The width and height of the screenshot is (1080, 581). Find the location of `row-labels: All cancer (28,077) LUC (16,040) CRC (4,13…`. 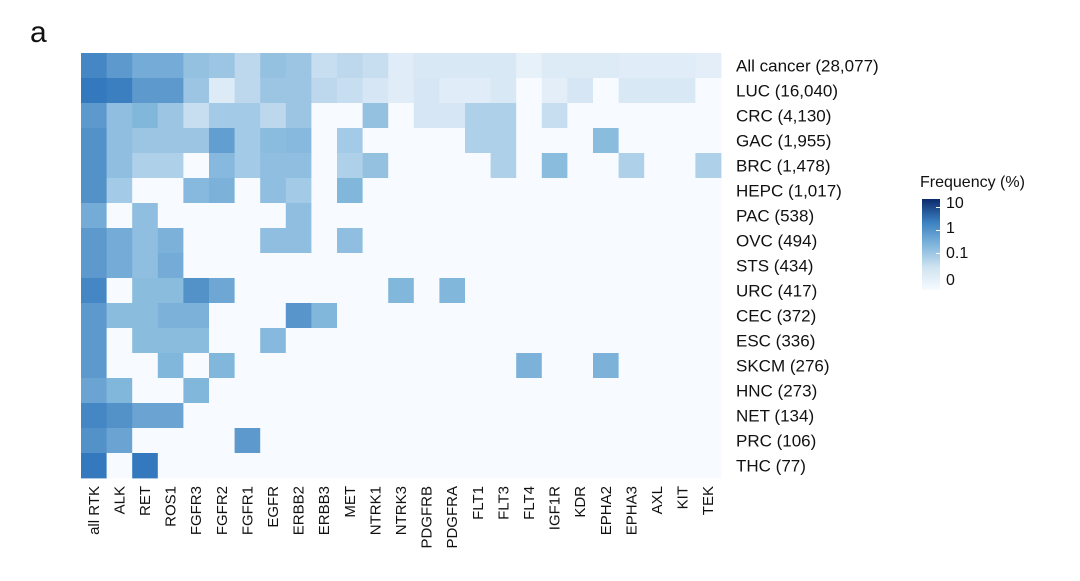

row-labels: All cancer (28,077) LUC (16,040) CRC (4,13… is located at coordinates (807, 266).